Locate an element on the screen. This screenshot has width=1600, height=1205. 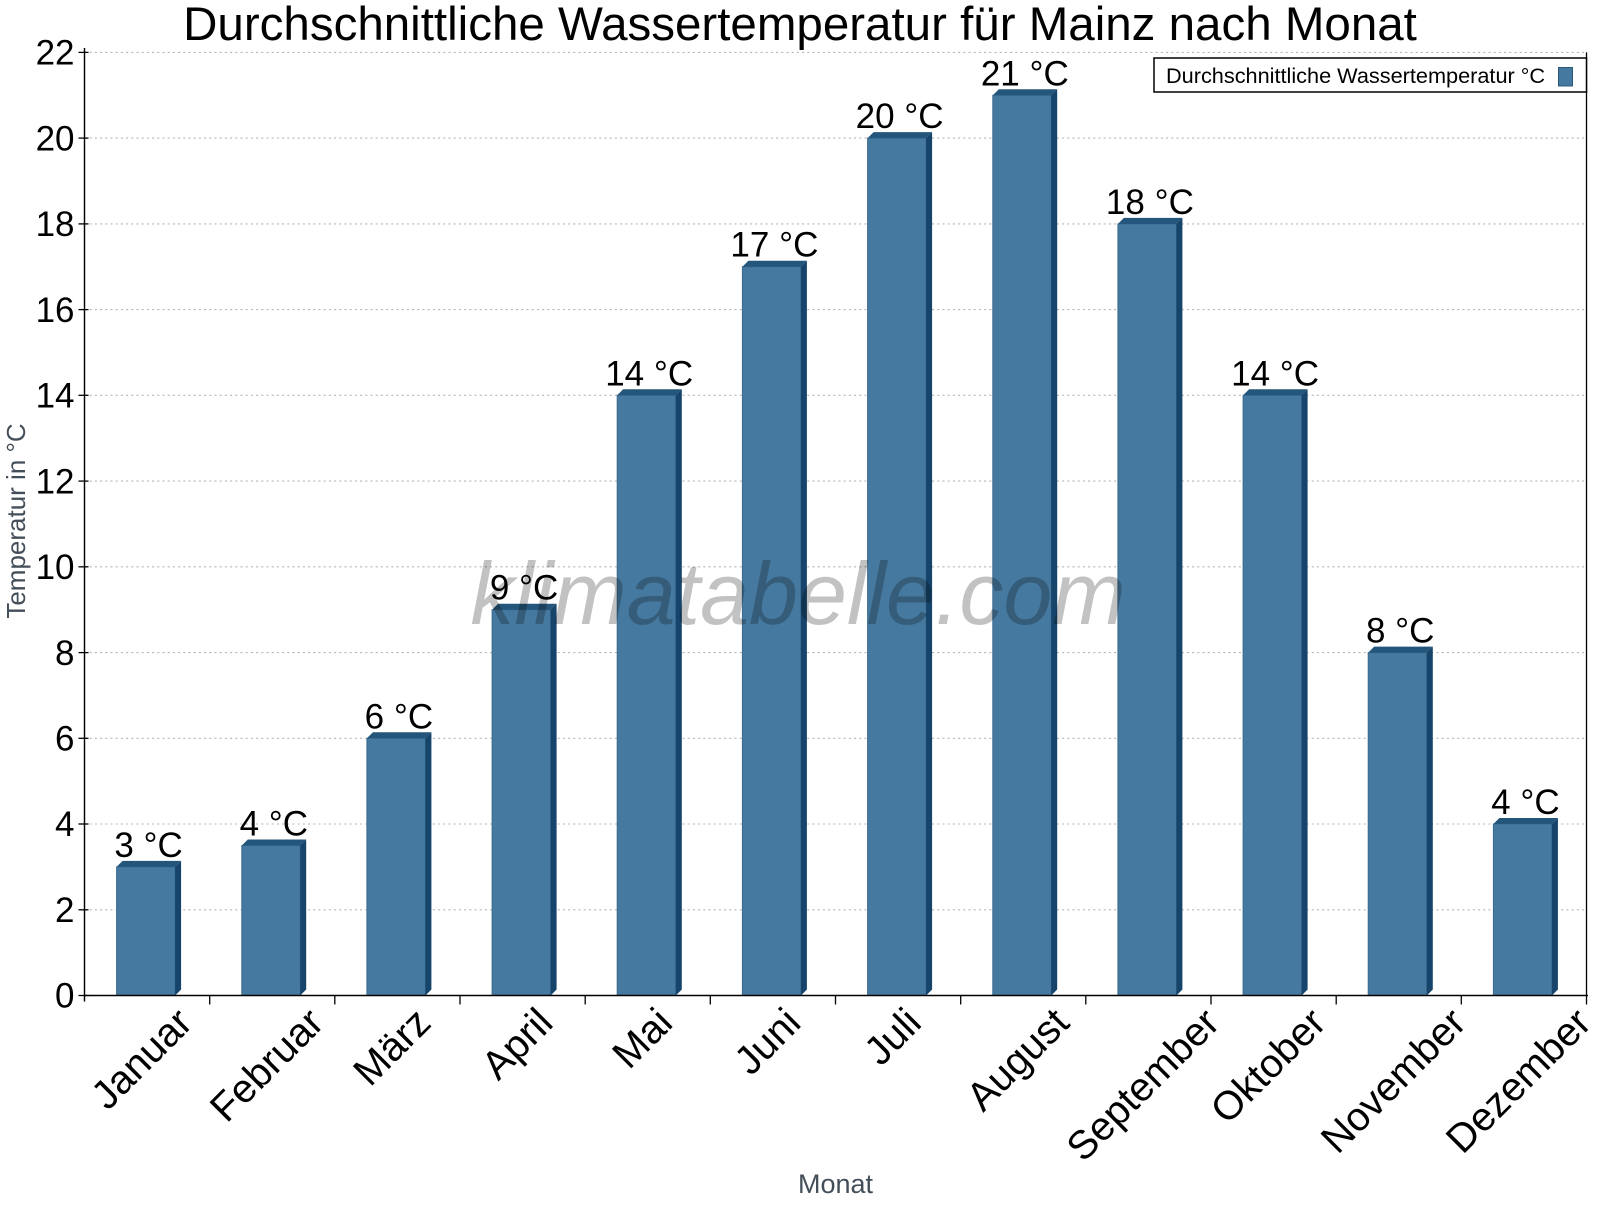
svg-text: 12 is located at coordinates (55, 481).